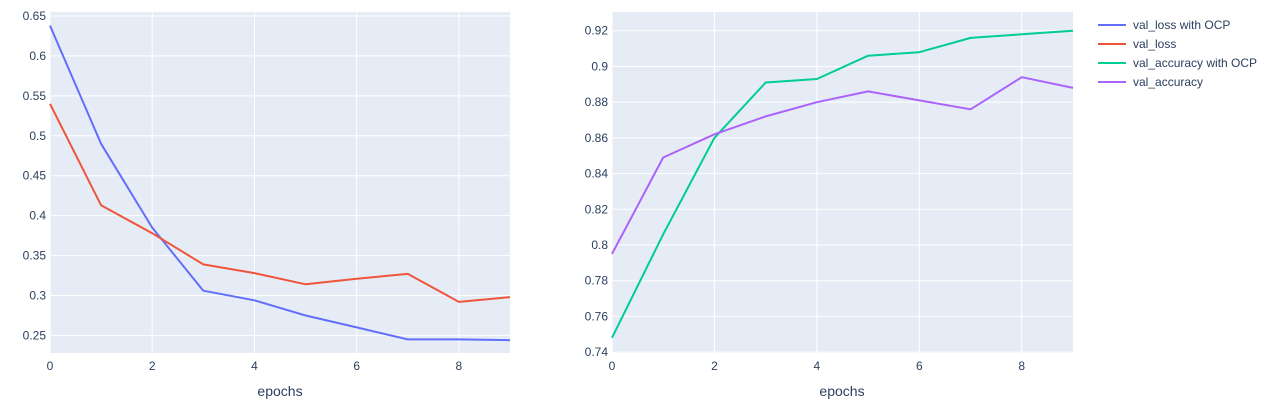  I want to click on loss-y-tick-labels: 0.25 0.3 0.35 0.4 0.45 0.5 0.55 0.6 0.65, so click(35, 175).